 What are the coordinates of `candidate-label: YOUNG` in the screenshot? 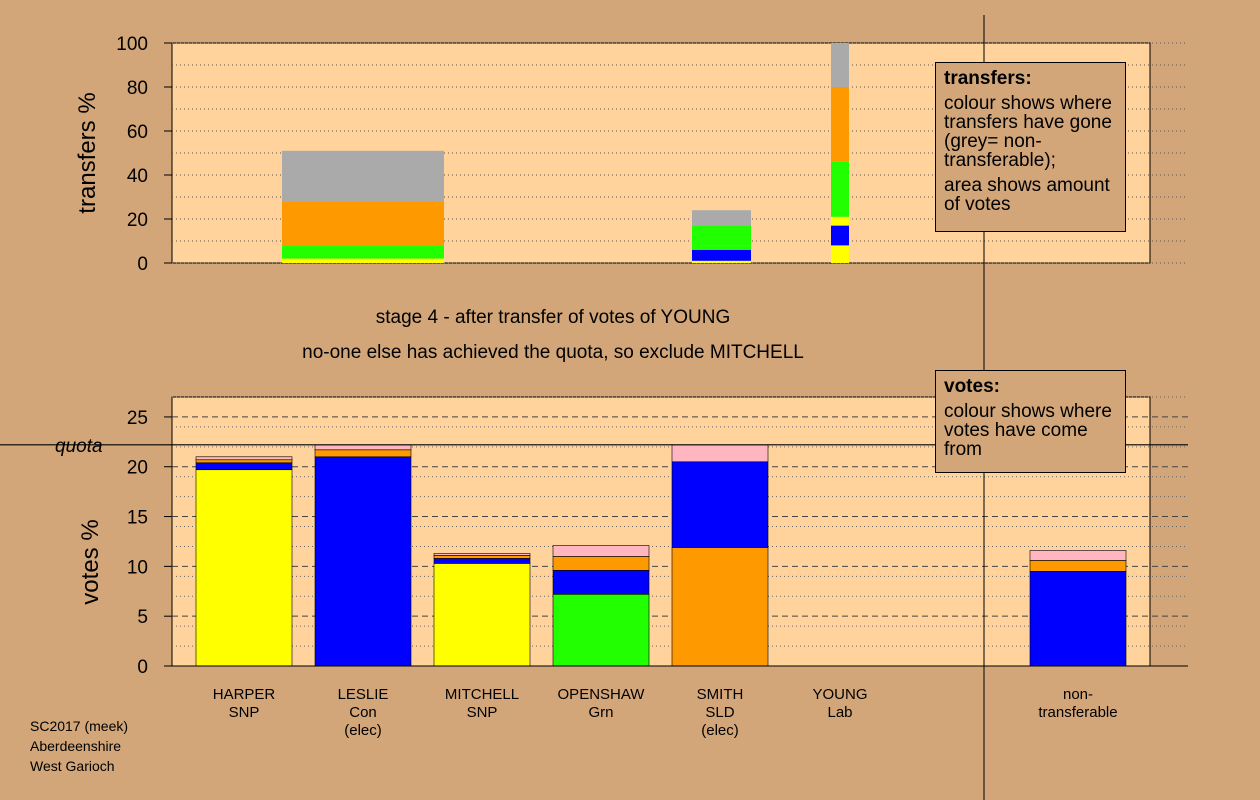 It's located at (839, 694).